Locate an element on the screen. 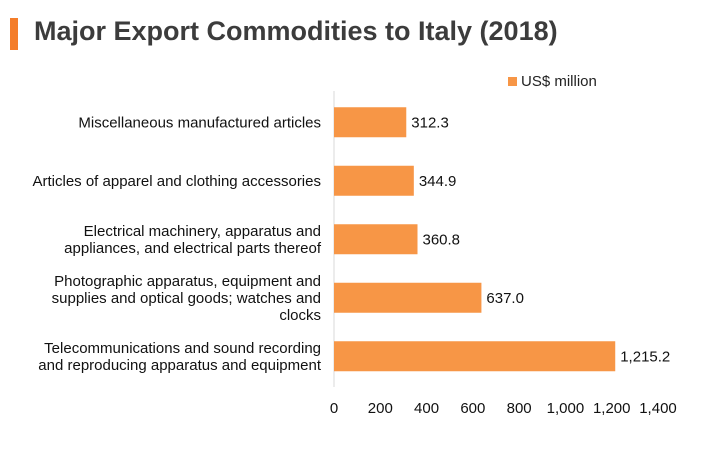 Image resolution: width=704 pixels, height=450 pixels. legend-swatch is located at coordinates (512, 81).